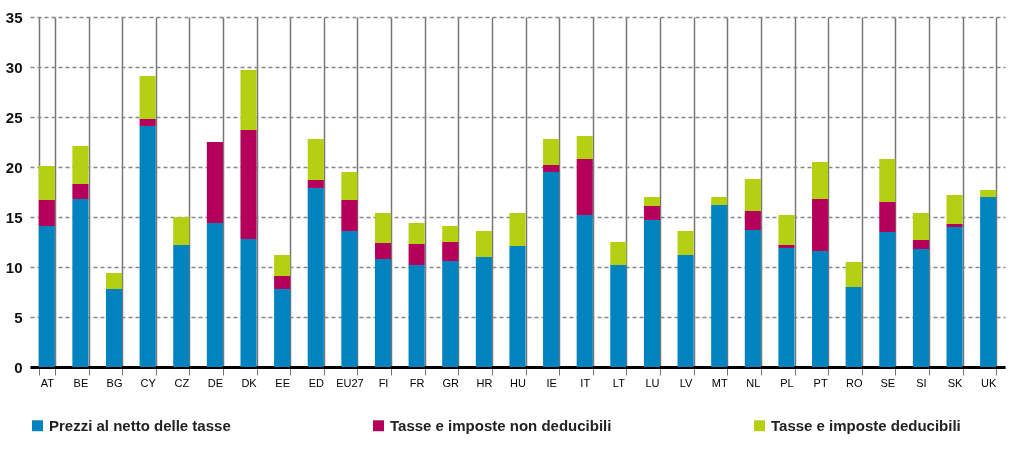 The height and width of the screenshot is (461, 1018). What do you see at coordinates (866, 425) in the screenshot?
I see `legend-label: Tasse e imposte deducibili` at bounding box center [866, 425].